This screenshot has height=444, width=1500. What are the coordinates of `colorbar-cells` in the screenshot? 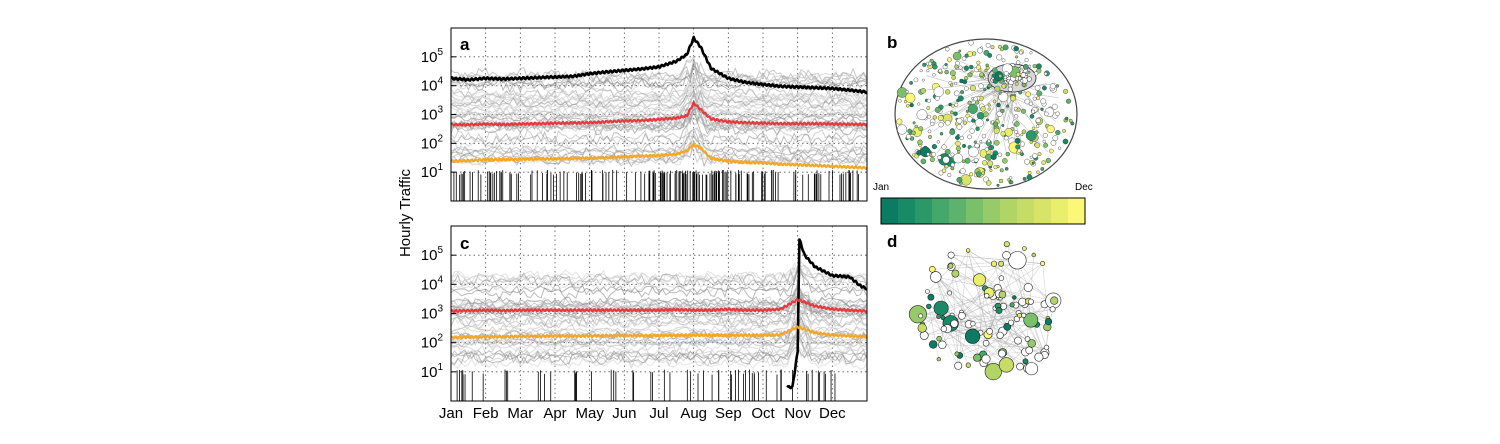 It's located at (983, 211).